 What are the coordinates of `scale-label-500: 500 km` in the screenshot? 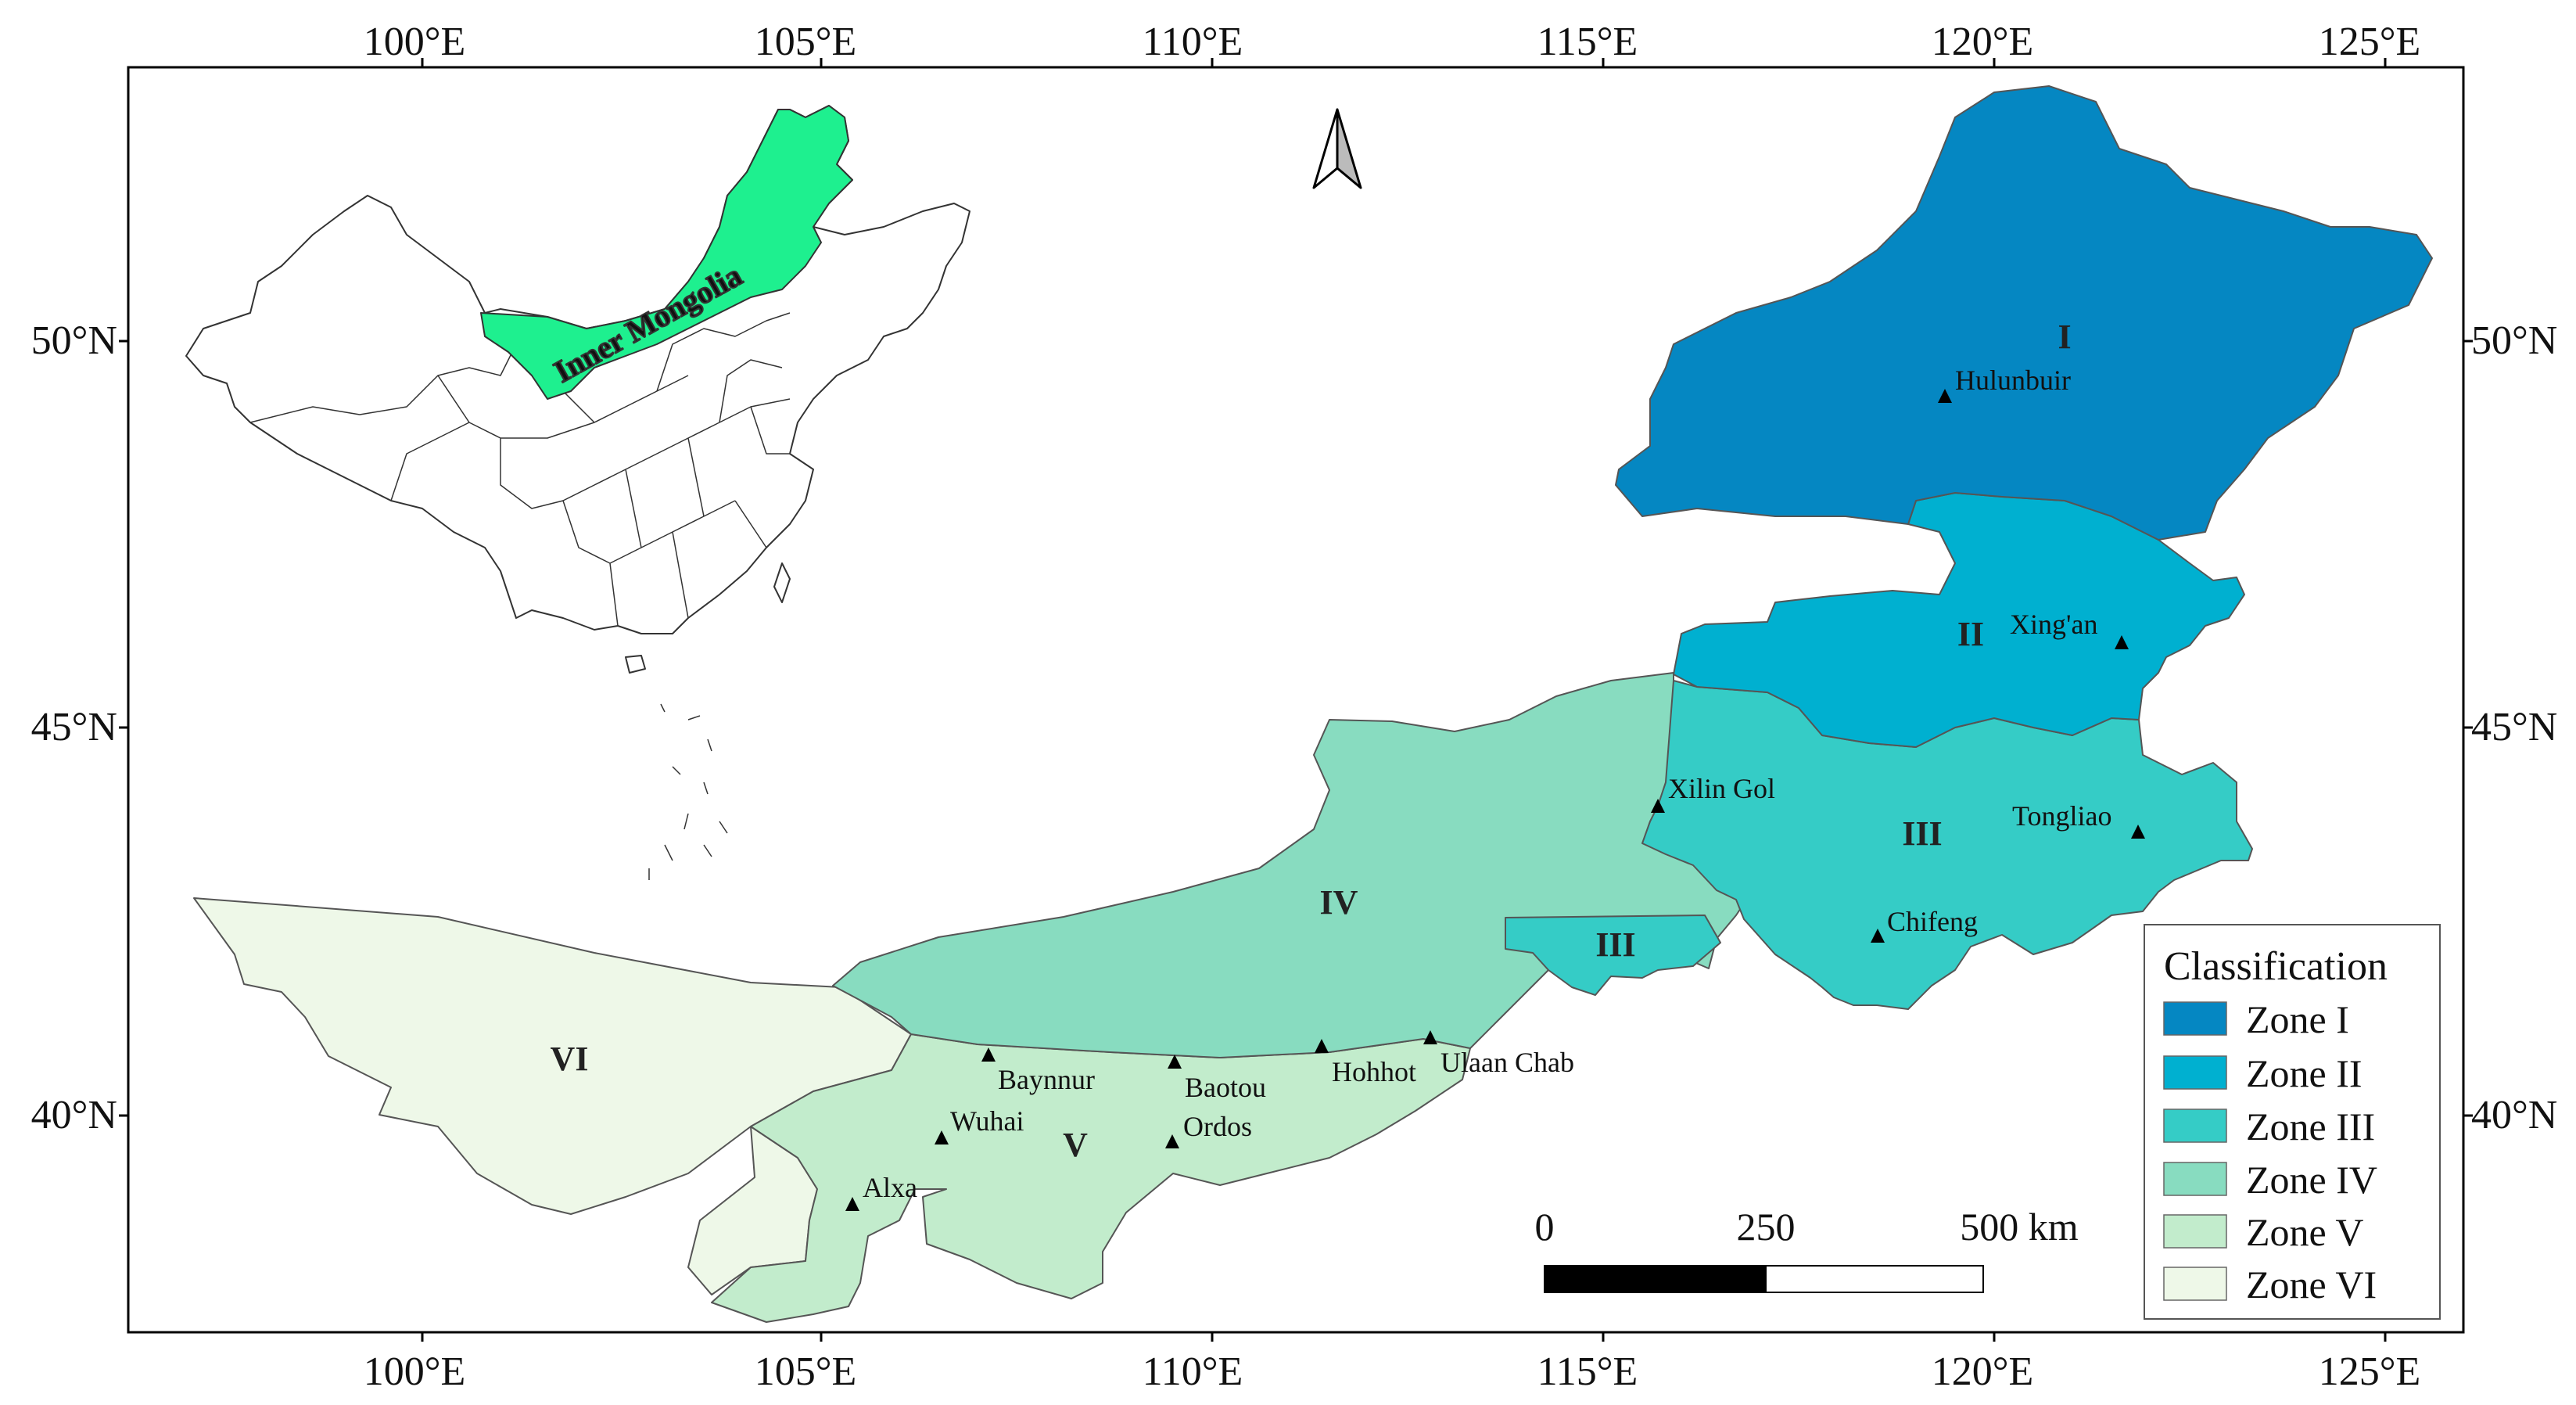 It's located at (2019, 1227).